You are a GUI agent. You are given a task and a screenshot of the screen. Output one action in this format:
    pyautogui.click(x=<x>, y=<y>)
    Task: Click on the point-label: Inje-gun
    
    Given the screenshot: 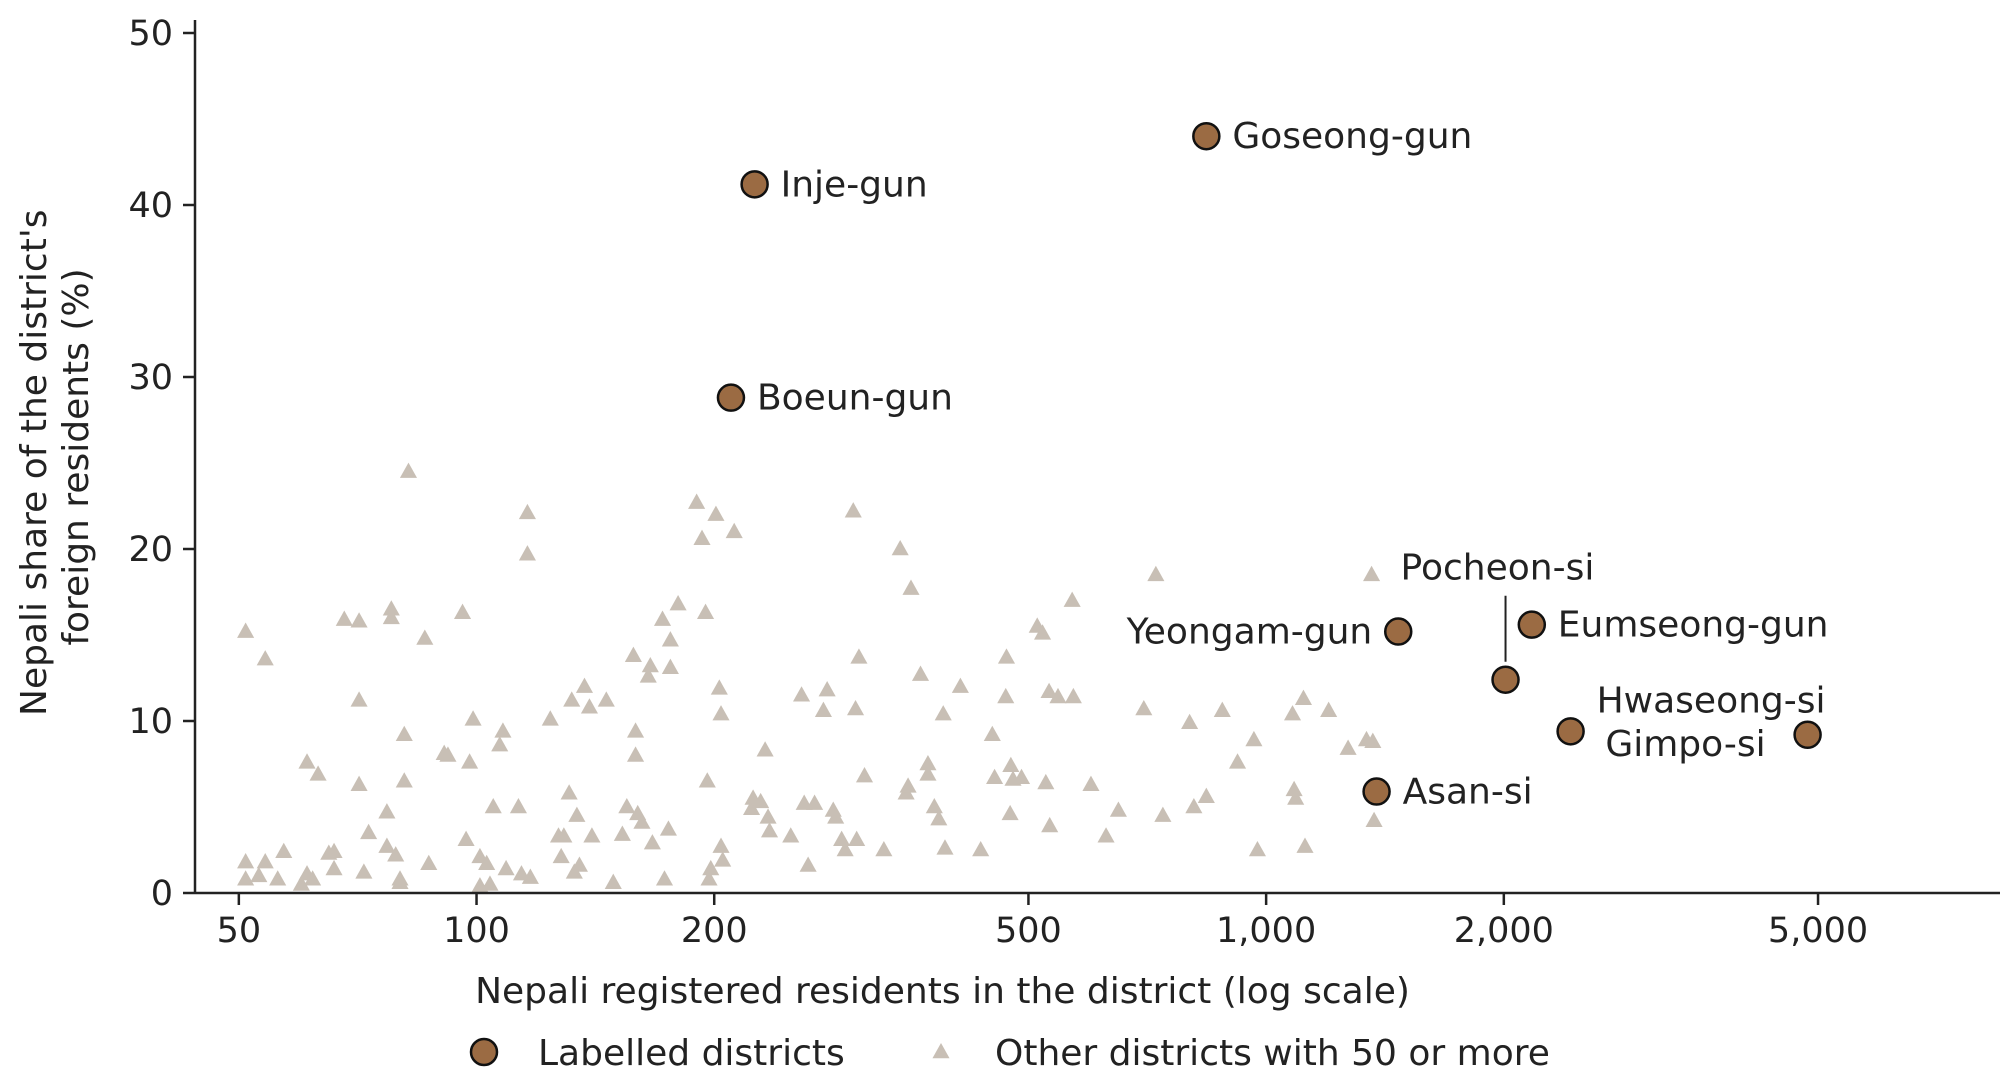 What is the action you would take?
    pyautogui.click(x=854, y=184)
    